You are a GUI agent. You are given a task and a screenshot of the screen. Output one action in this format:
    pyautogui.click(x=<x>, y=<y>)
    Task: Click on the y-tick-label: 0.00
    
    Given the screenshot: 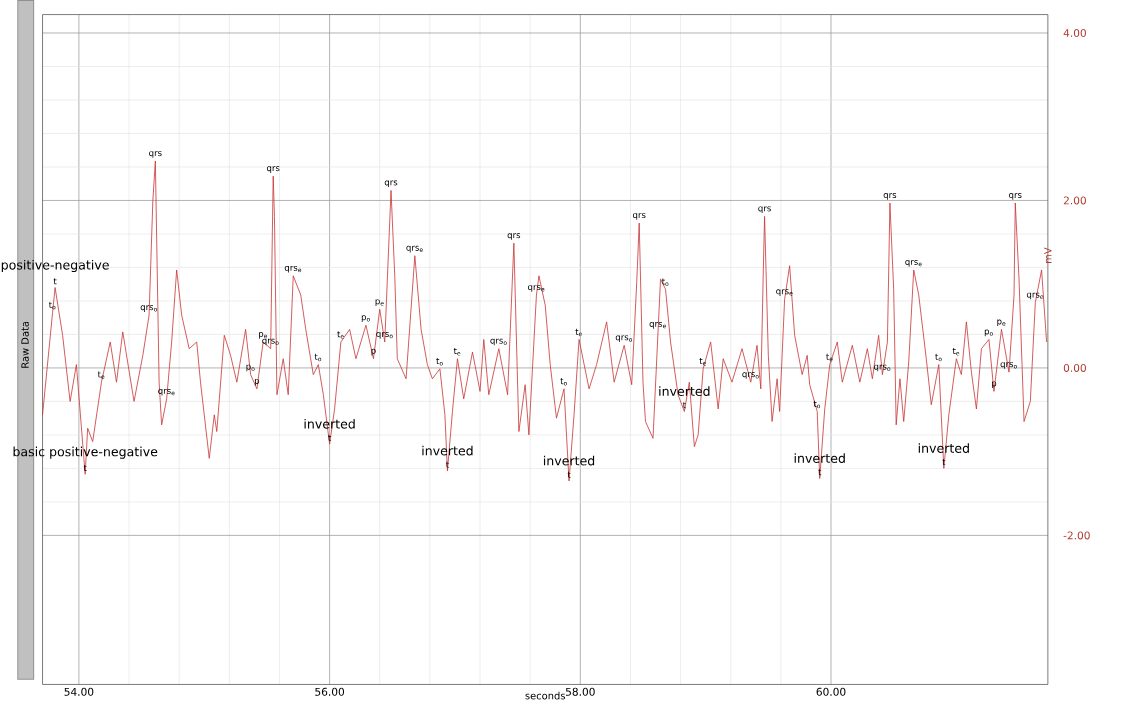 What is the action you would take?
    pyautogui.click(x=1074, y=368)
    